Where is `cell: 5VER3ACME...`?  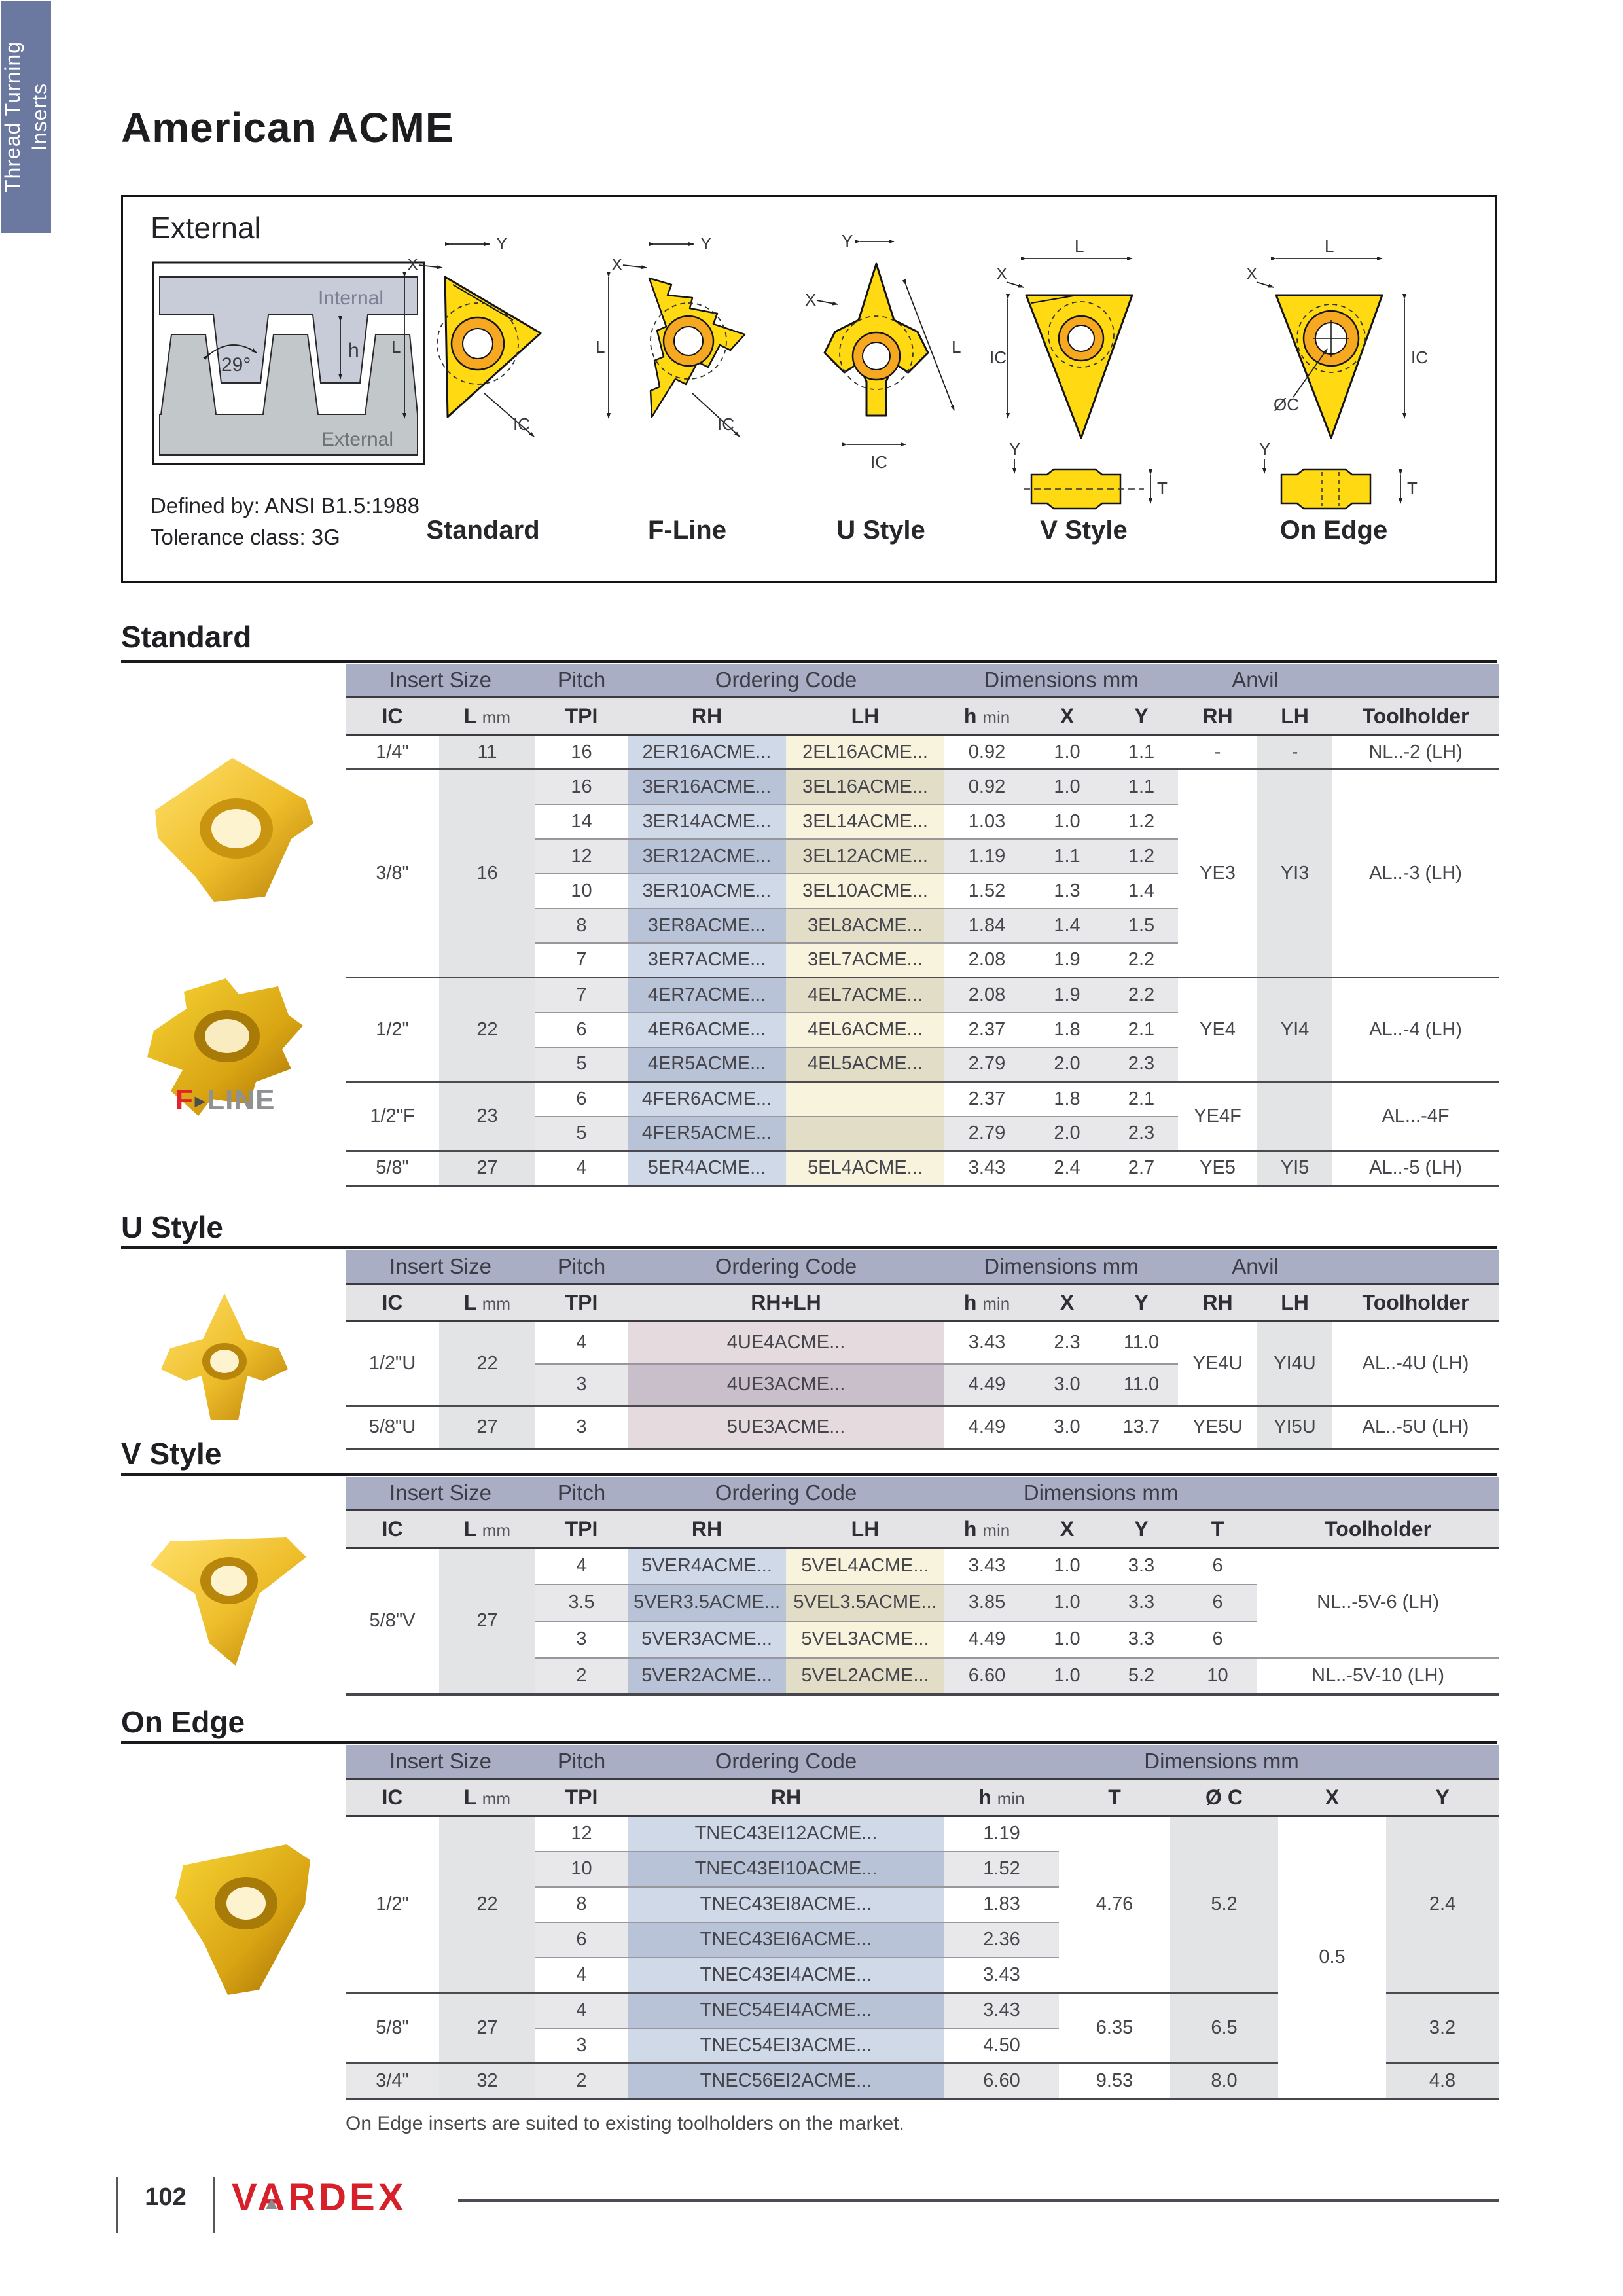 cell: 5VER3ACME... is located at coordinates (707, 1639).